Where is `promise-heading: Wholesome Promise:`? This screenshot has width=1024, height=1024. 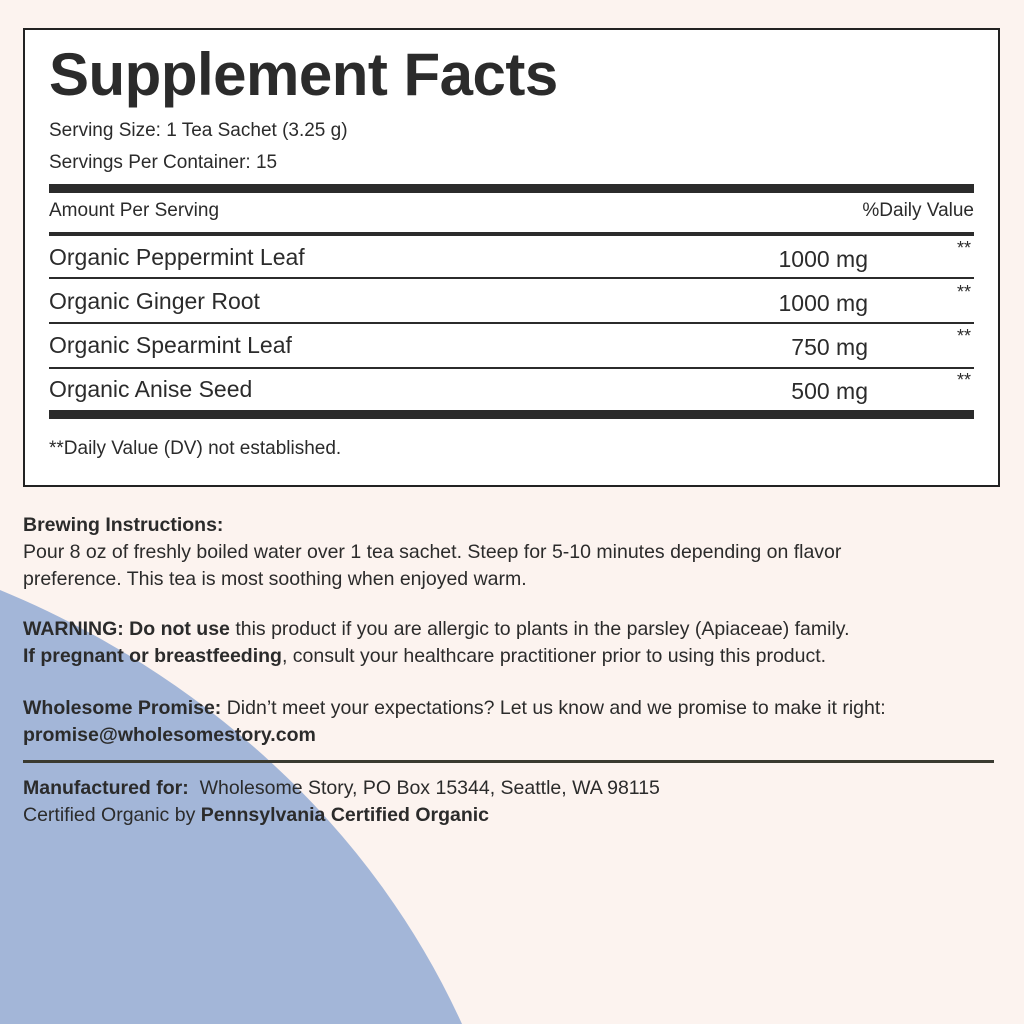
promise-heading: Wholesome Promise: is located at coordinates (122, 708).